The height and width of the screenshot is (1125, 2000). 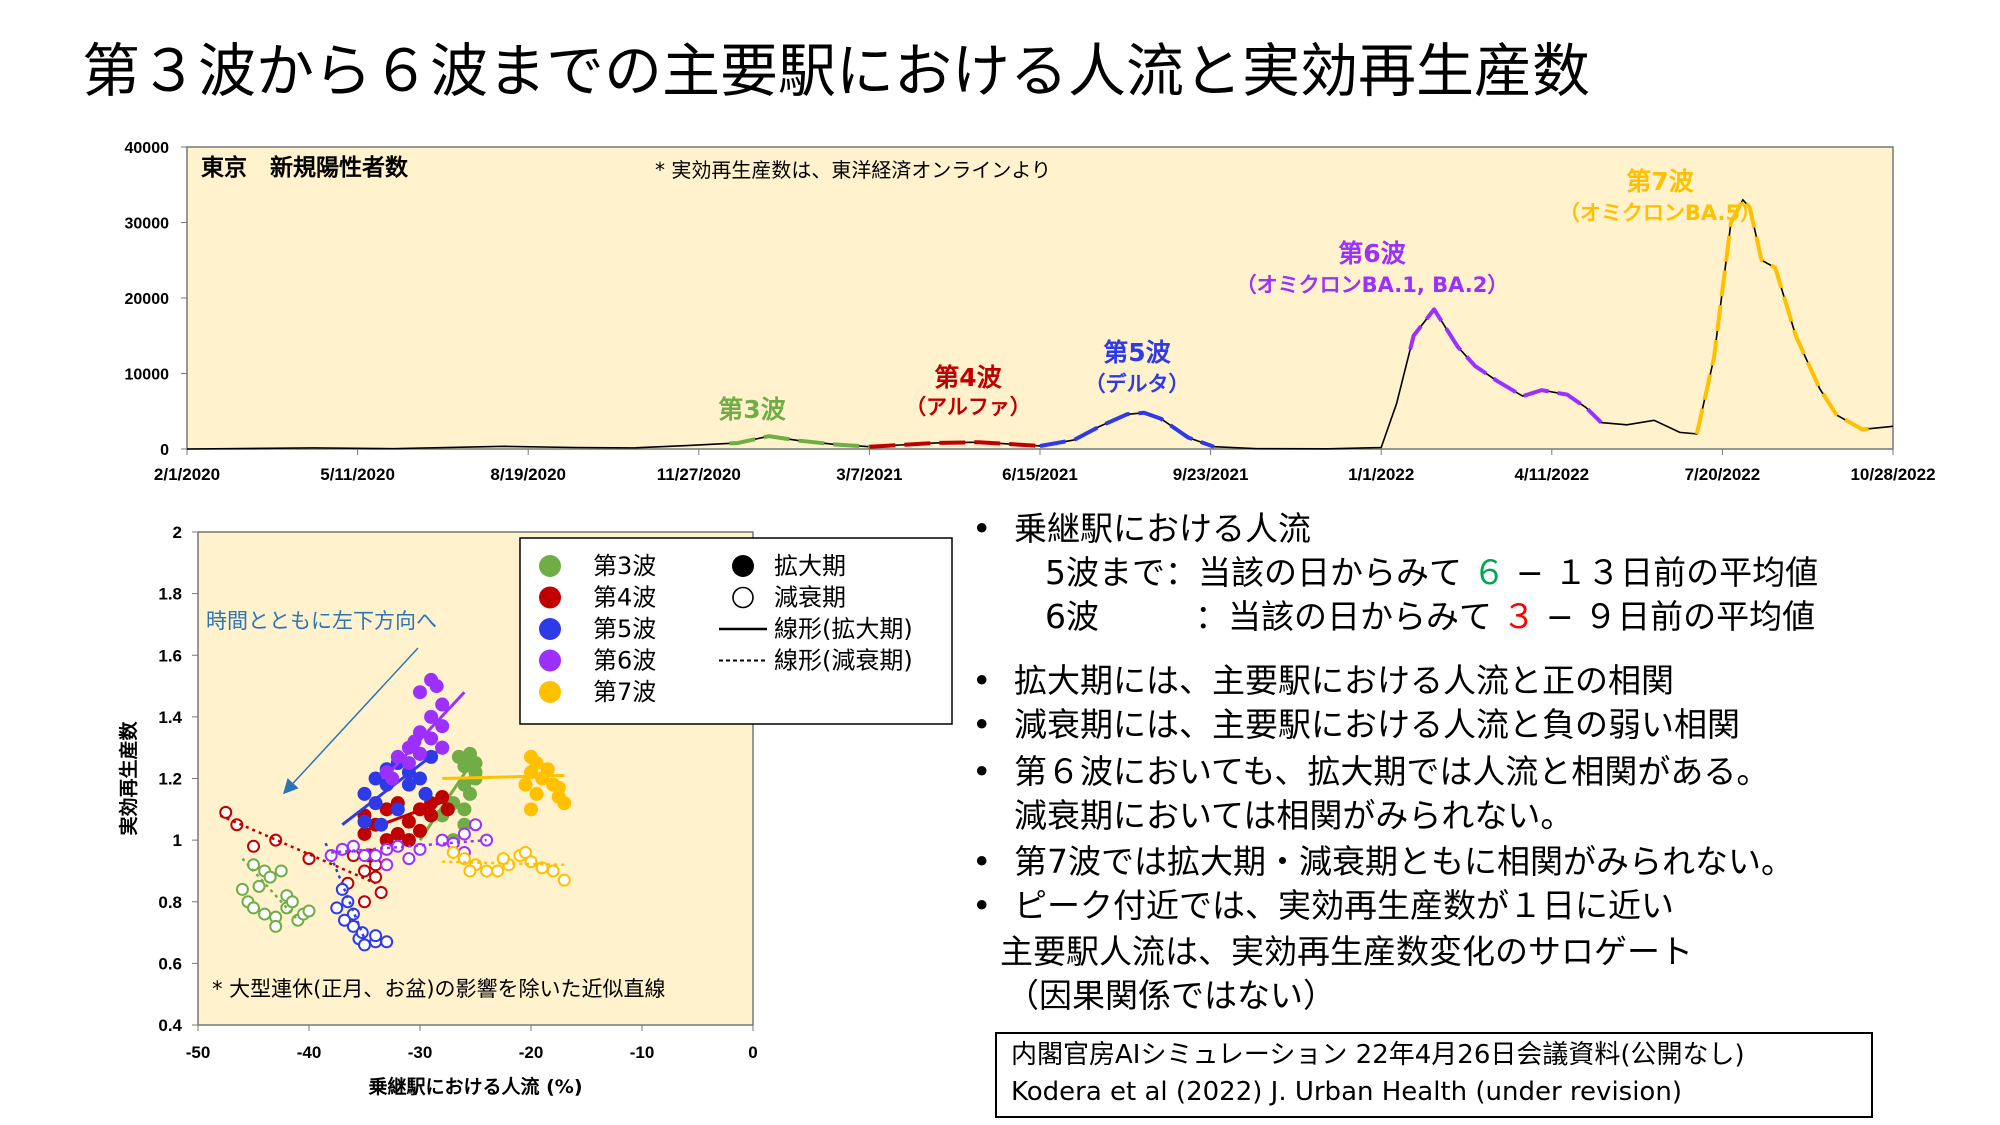 I want to click on bullet-4-cont: 減衰期においては相関がみられない。, so click(x=1294, y=815).